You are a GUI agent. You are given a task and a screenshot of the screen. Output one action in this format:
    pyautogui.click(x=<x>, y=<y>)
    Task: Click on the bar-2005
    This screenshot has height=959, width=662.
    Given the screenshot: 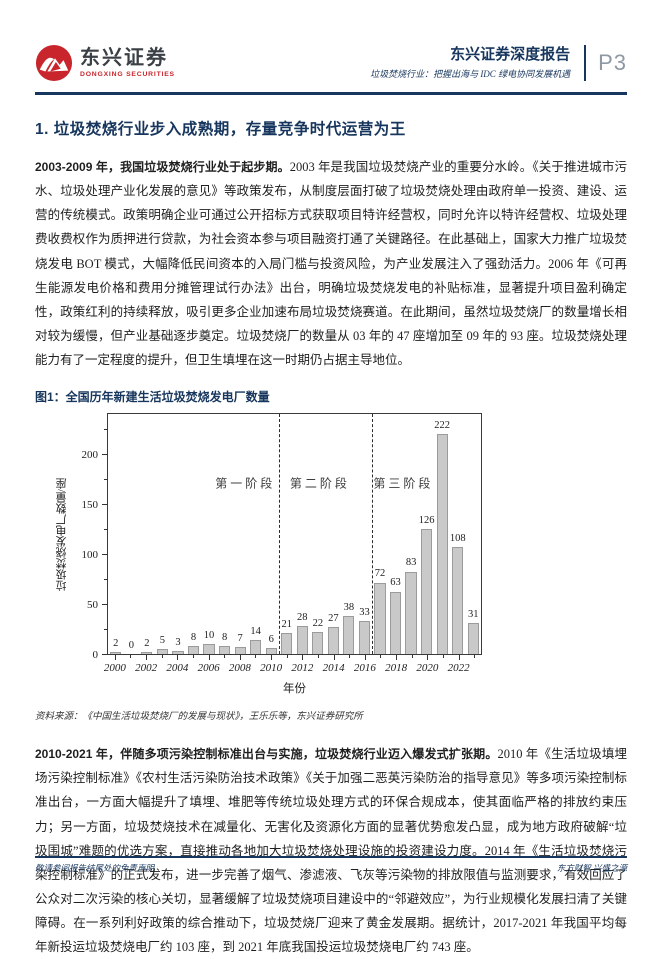 What is the action you would take?
    pyautogui.click(x=193, y=650)
    